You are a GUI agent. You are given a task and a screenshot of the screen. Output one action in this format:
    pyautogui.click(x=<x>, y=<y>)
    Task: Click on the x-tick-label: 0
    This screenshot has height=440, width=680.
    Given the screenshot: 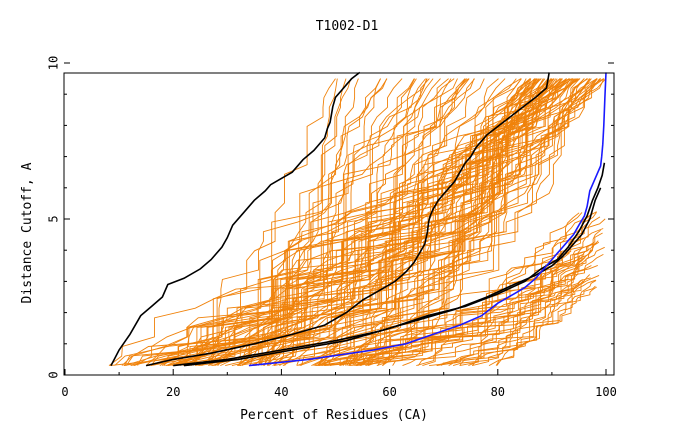 What is the action you would take?
    pyautogui.click(x=64, y=392)
    